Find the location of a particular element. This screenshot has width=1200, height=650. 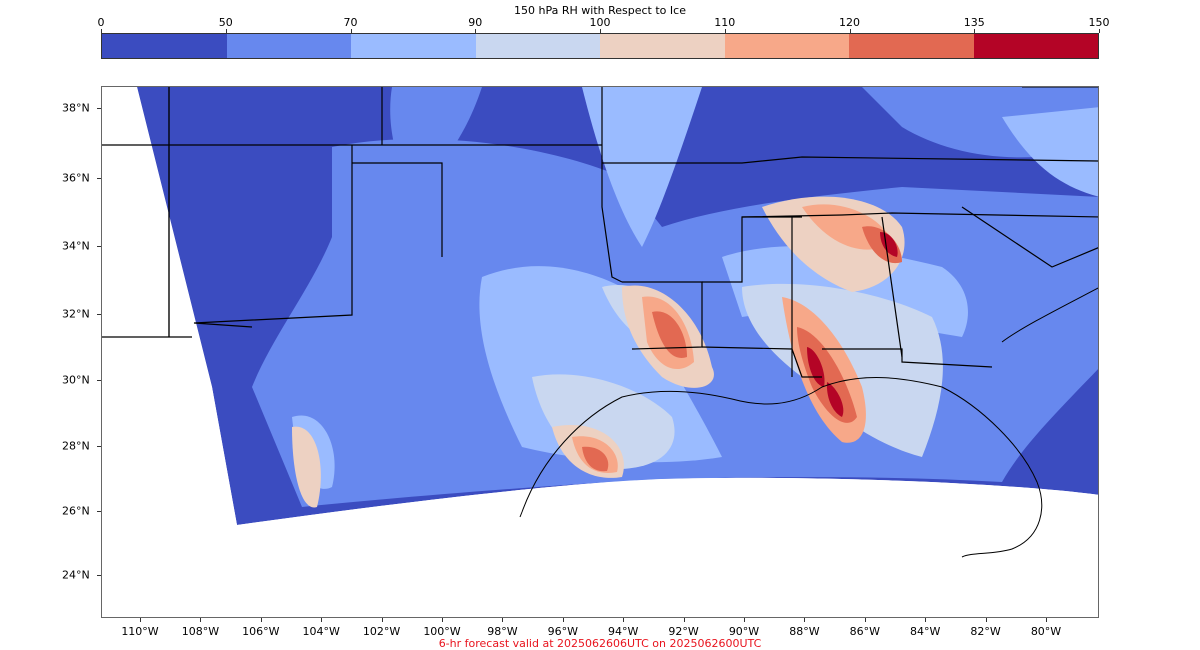

longitude-label: 88°W is located at coordinates (804, 631).